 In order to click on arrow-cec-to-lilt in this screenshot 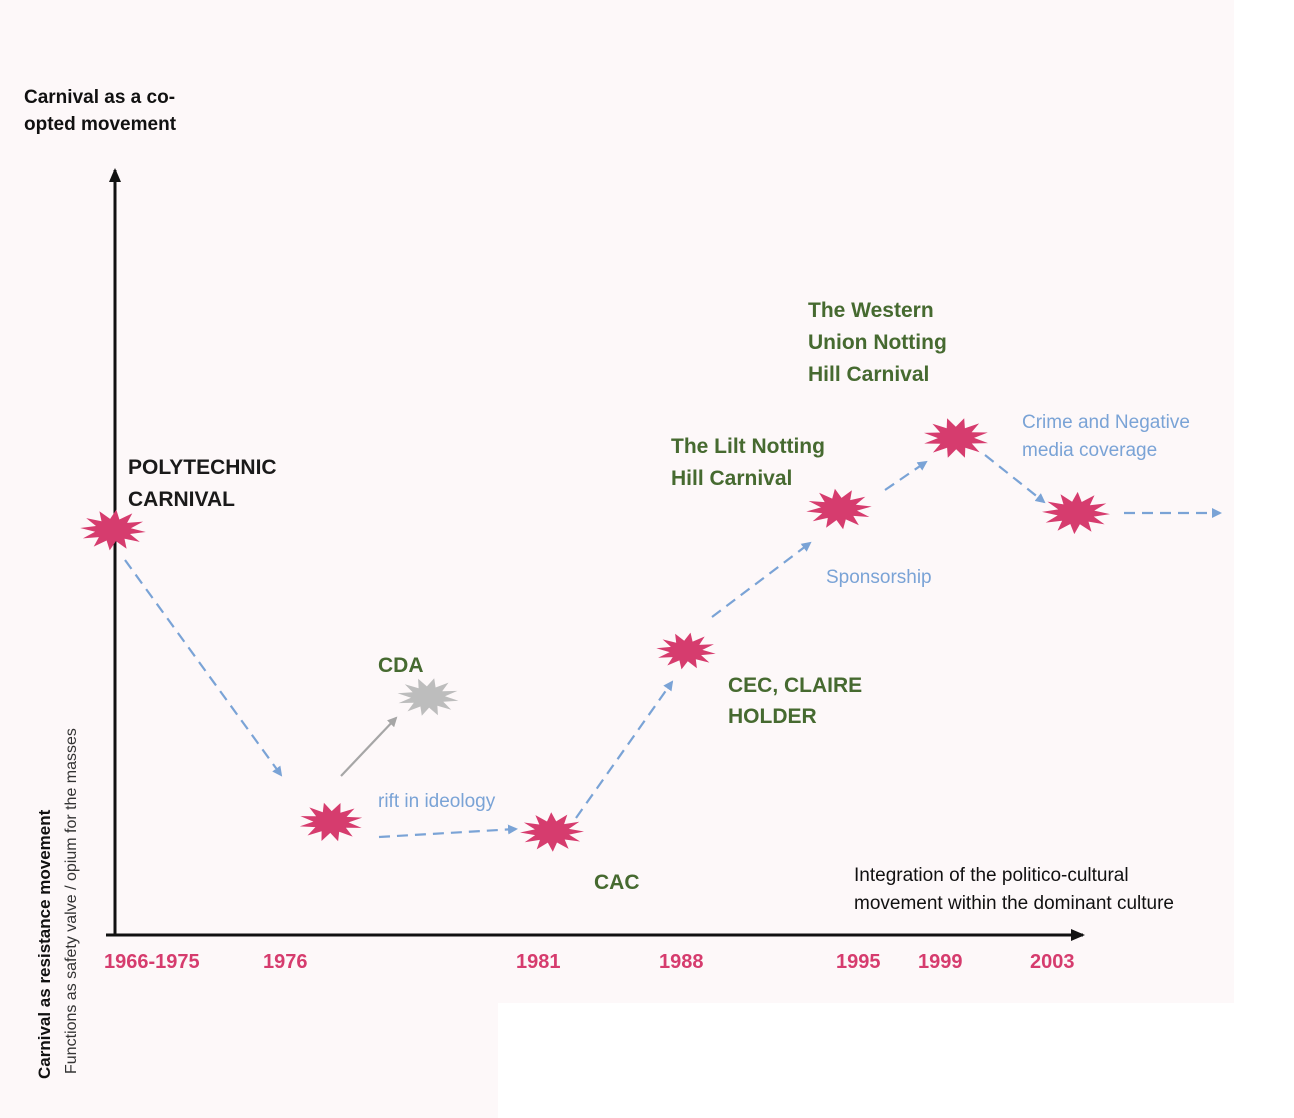, I will do `click(761, 579)`.